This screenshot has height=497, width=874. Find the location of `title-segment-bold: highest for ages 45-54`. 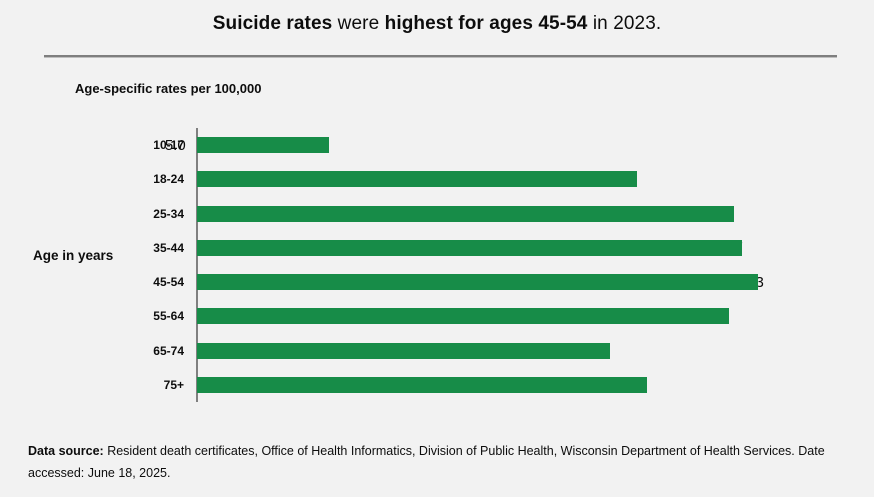

title-segment-bold: highest for ages 45-54 is located at coordinates (486, 23).